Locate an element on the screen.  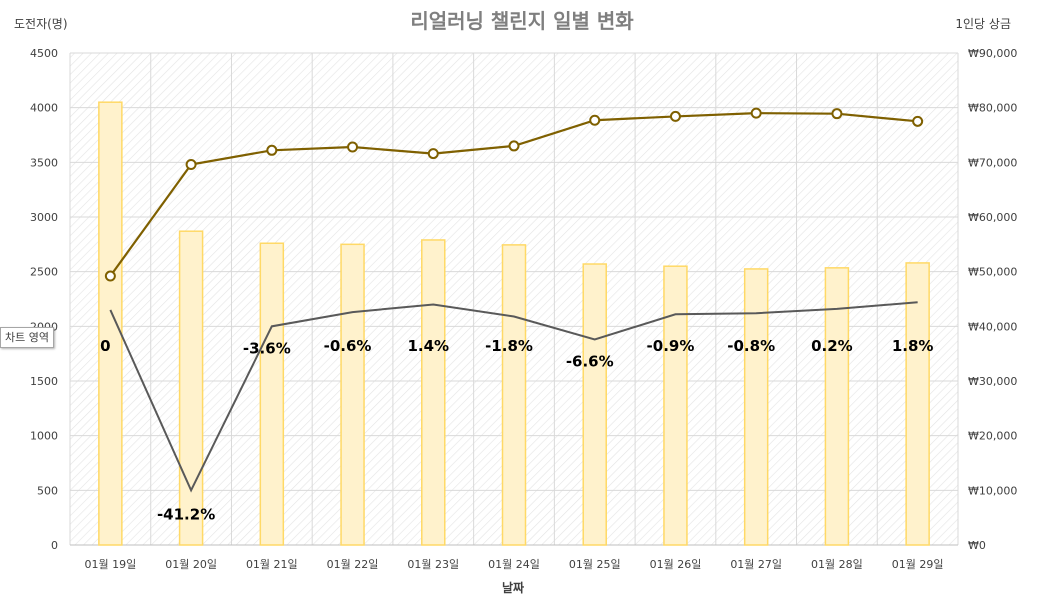
y-left-tick-label: 2500 is located at coordinates (44, 272).